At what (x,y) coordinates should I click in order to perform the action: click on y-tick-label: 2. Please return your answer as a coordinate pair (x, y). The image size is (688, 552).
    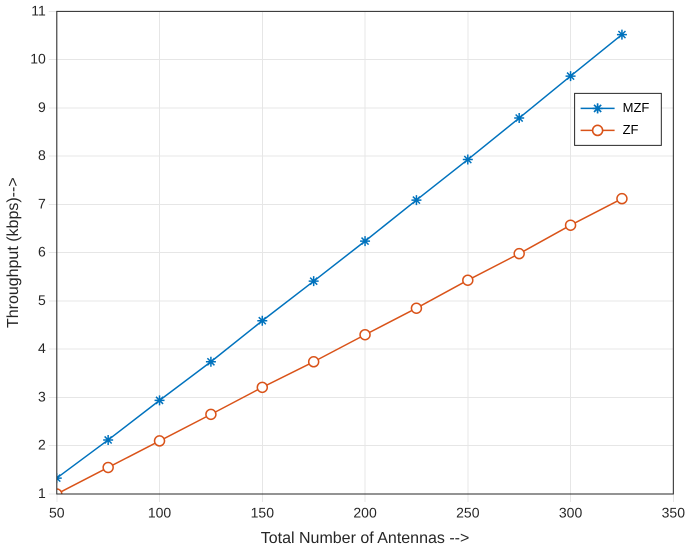
    Looking at the image, I should click on (42, 444).